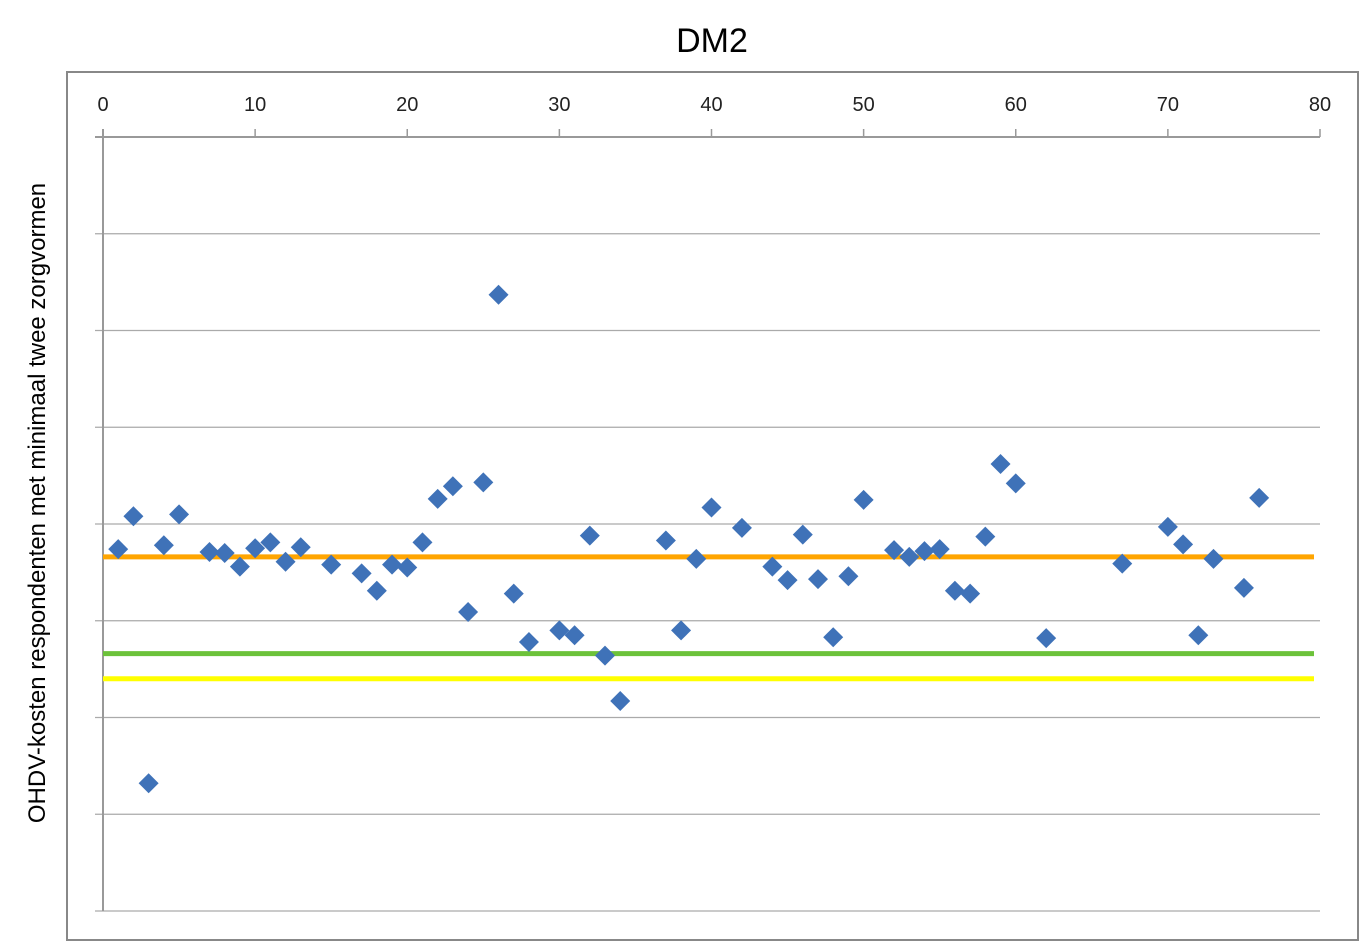 This screenshot has height=945, width=1364. I want to click on x-tick-label: 80, so click(1320, 105).